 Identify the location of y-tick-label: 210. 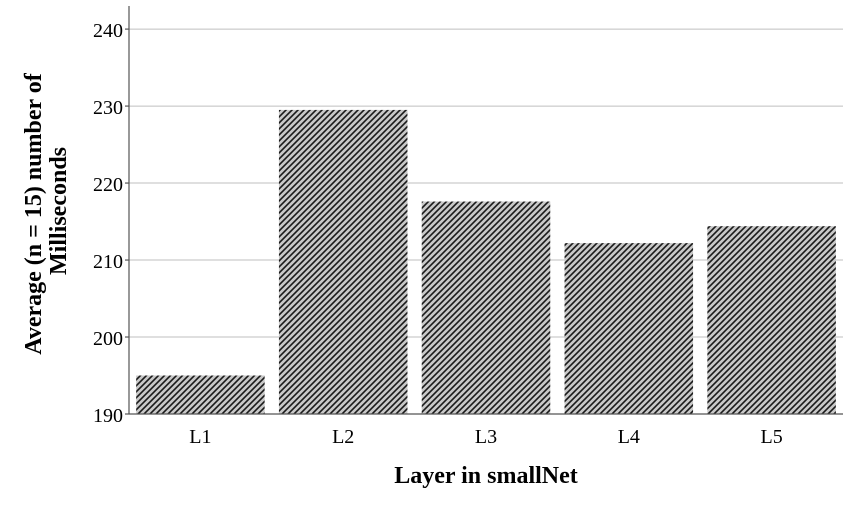
(108, 262).